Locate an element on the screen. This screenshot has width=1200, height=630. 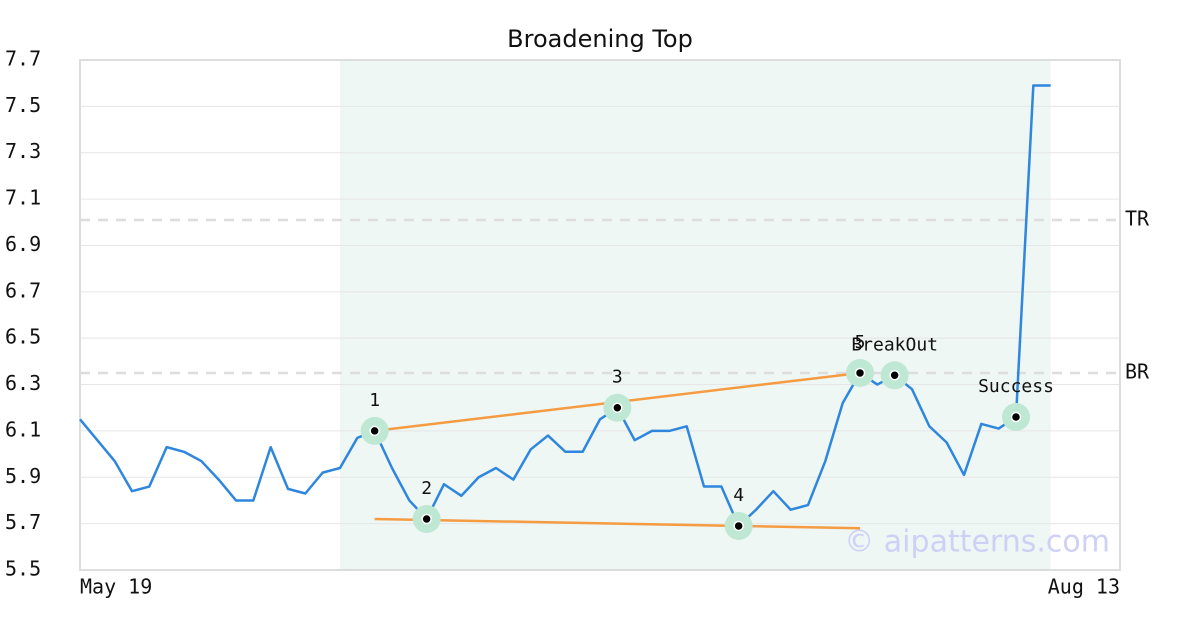
y-tick-label: 6.9 is located at coordinates (23, 244).